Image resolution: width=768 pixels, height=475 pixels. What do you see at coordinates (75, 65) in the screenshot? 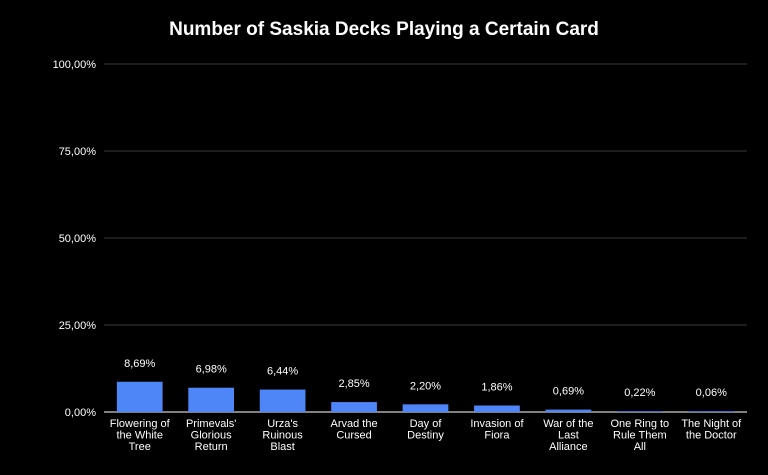
I see `y-tick-label: 100,00%` at bounding box center [75, 65].